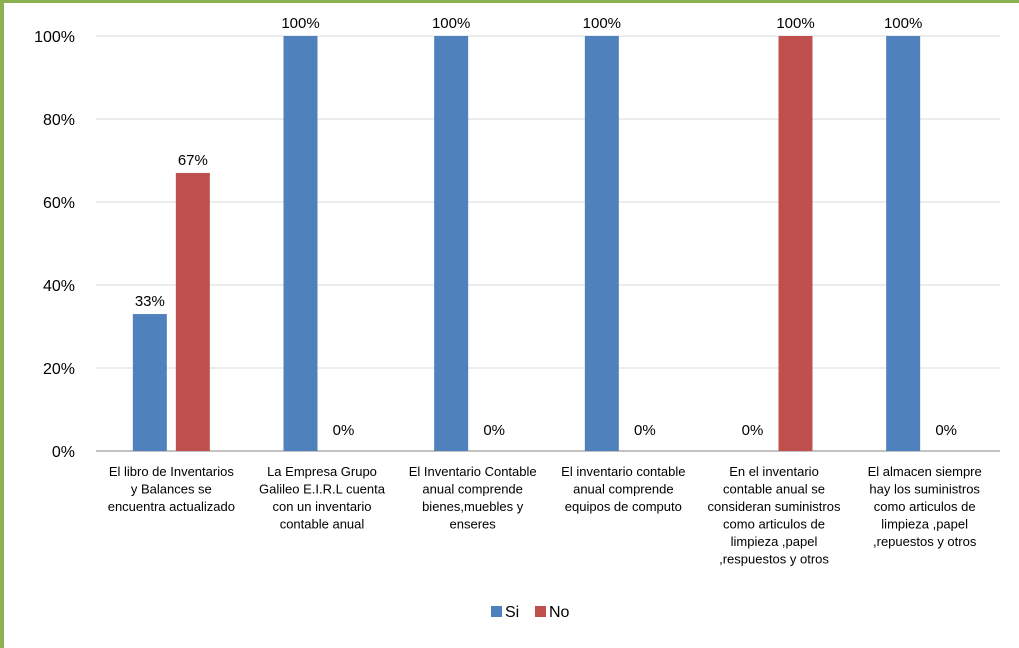  I want to click on category-label: con un inventario, so click(321, 506).